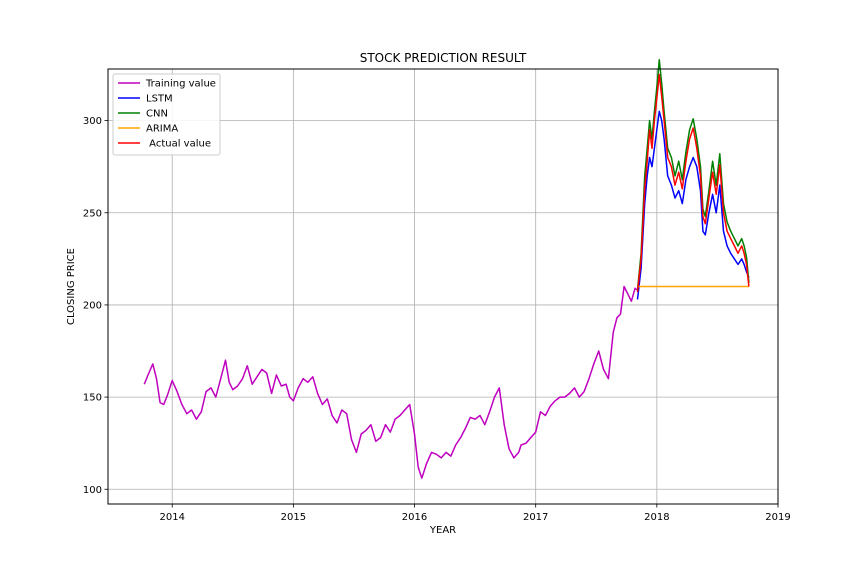  What do you see at coordinates (777, 517) in the screenshot?
I see `x-tick-label: 2019` at bounding box center [777, 517].